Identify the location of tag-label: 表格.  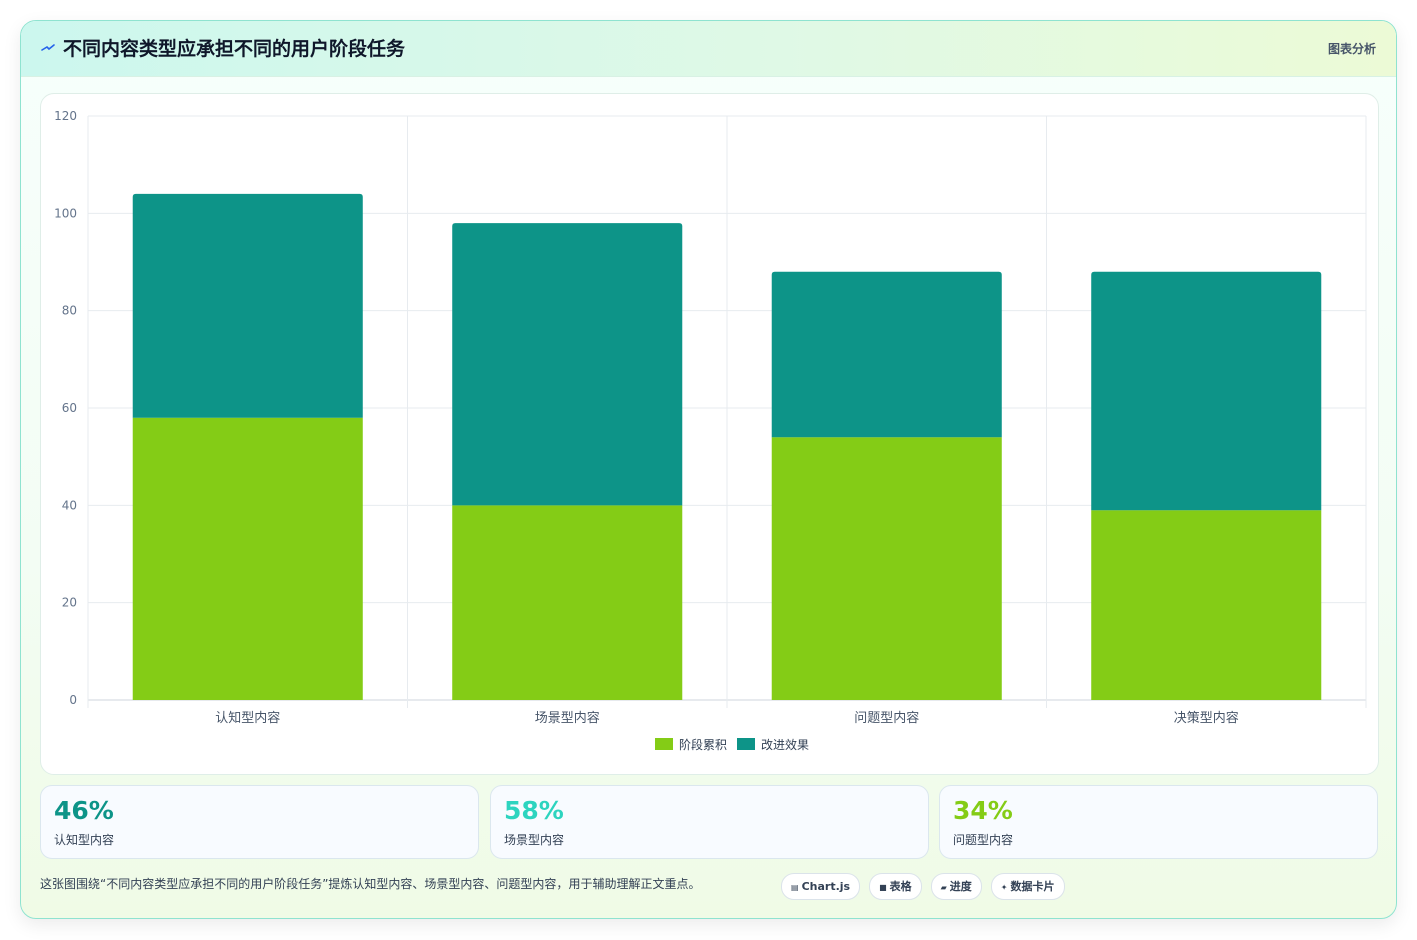
(900, 886).